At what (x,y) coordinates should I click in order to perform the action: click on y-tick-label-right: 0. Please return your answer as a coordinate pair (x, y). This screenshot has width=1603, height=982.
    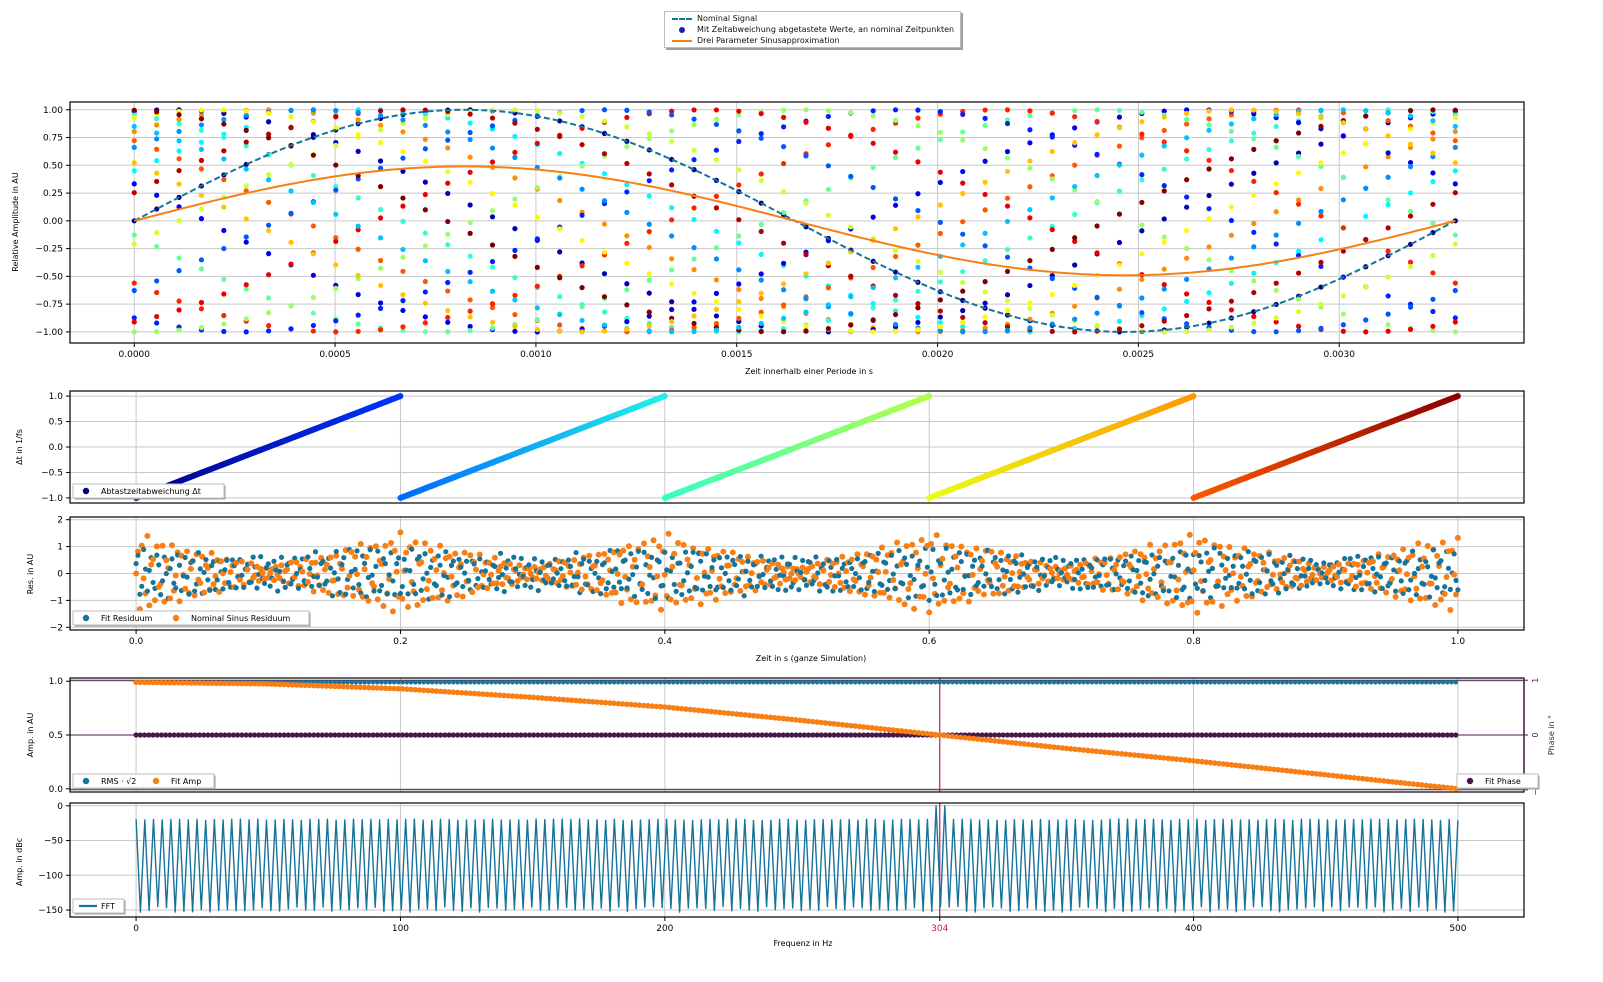
    Looking at the image, I should click on (1535, 734).